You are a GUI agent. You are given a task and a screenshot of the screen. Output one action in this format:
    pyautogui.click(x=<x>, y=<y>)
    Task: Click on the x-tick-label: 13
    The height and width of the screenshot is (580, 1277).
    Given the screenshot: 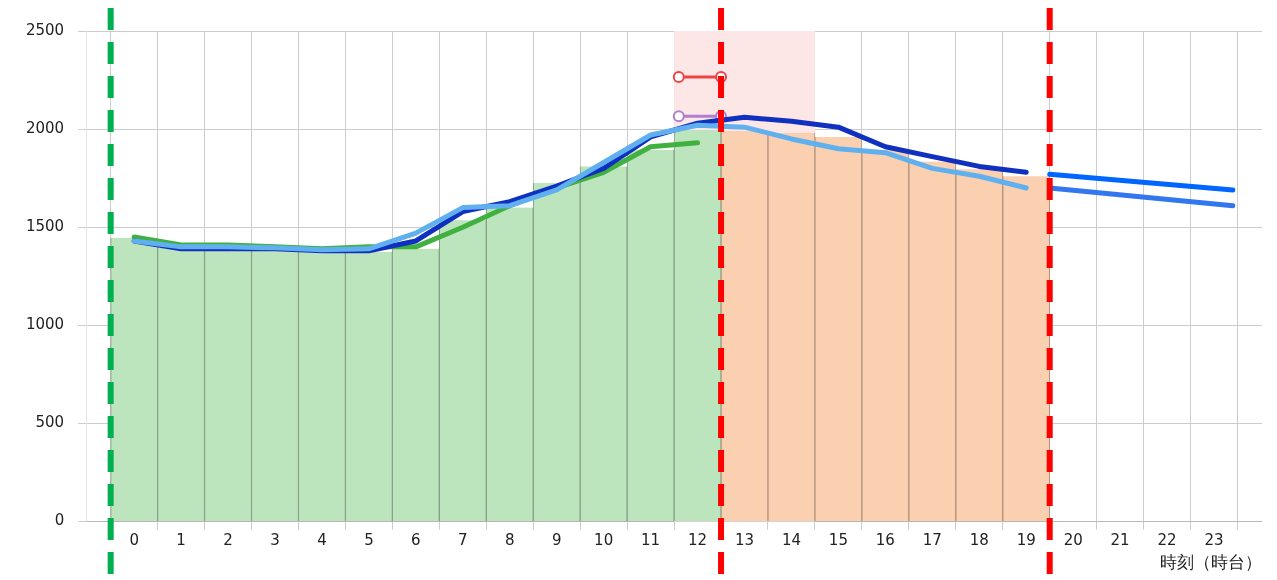 What is the action you would take?
    pyautogui.click(x=744, y=540)
    